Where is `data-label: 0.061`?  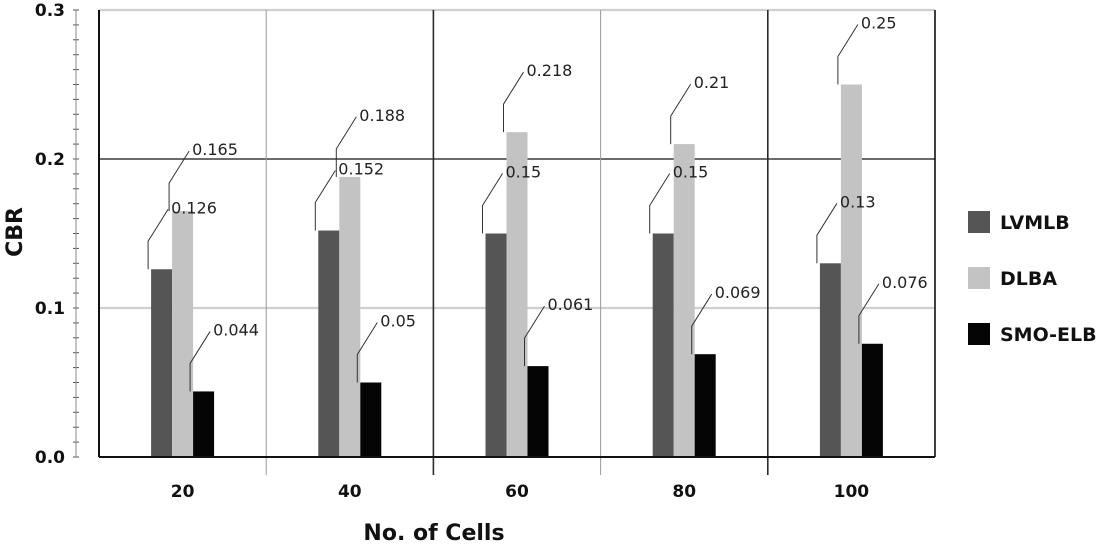
data-label: 0.061 is located at coordinates (571, 304).